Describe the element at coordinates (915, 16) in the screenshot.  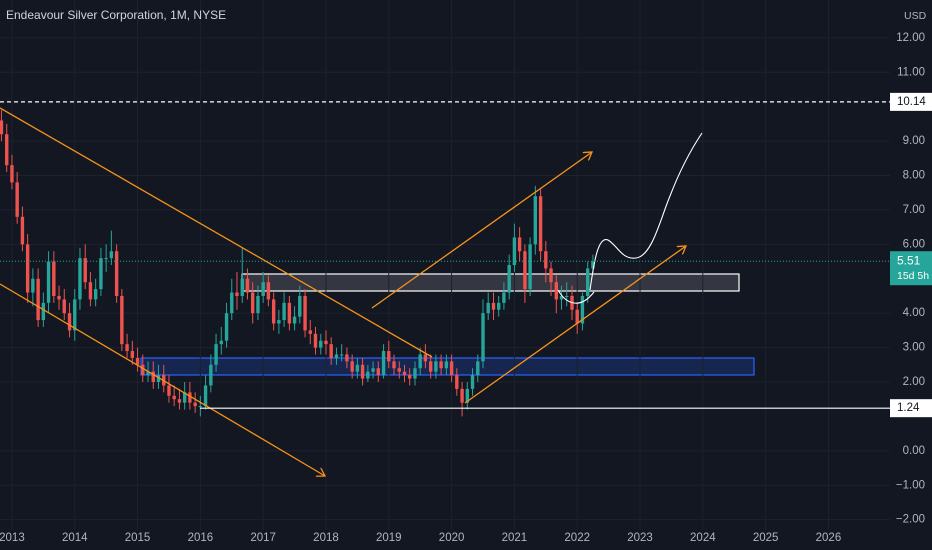
I see `currency-label: USD` at that location.